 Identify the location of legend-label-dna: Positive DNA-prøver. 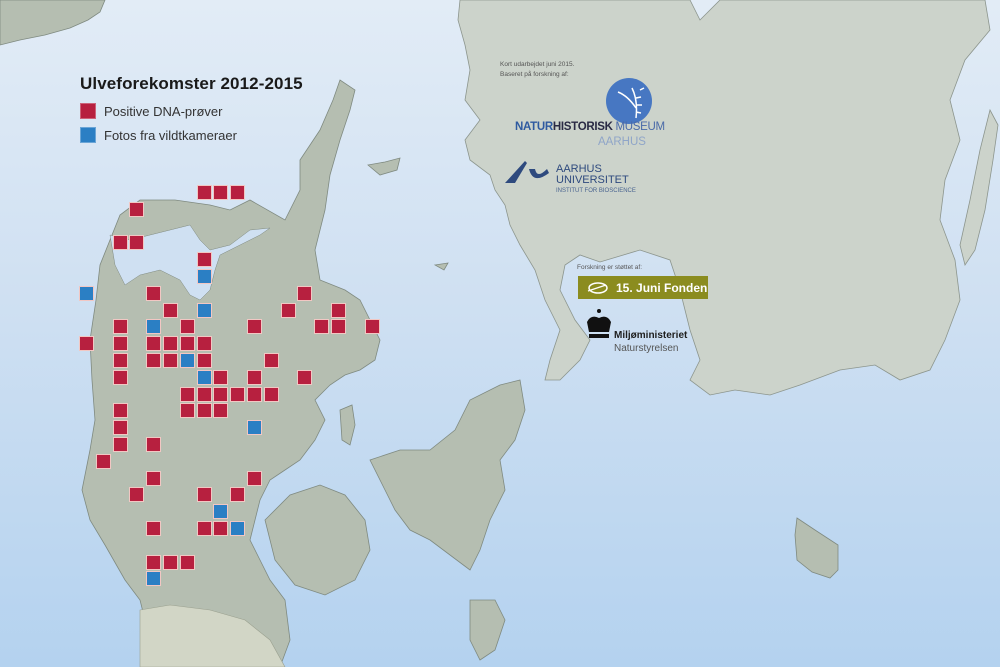
(163, 111).